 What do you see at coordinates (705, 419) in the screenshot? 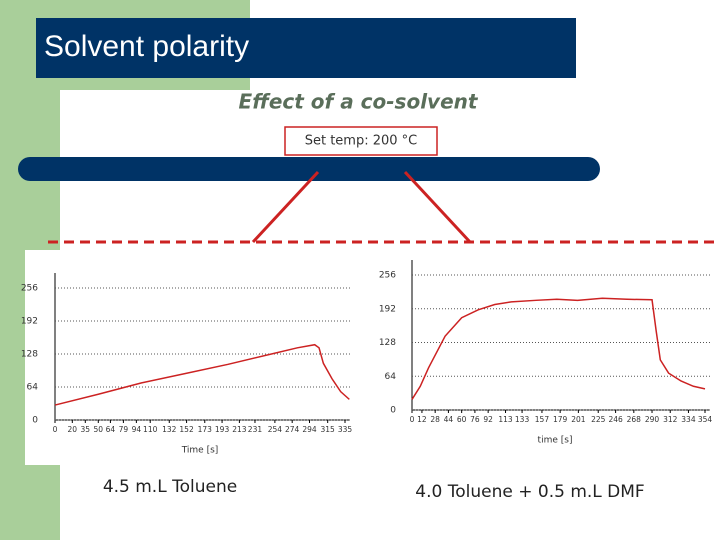
I see `x-tick-label: 354` at bounding box center [705, 419].